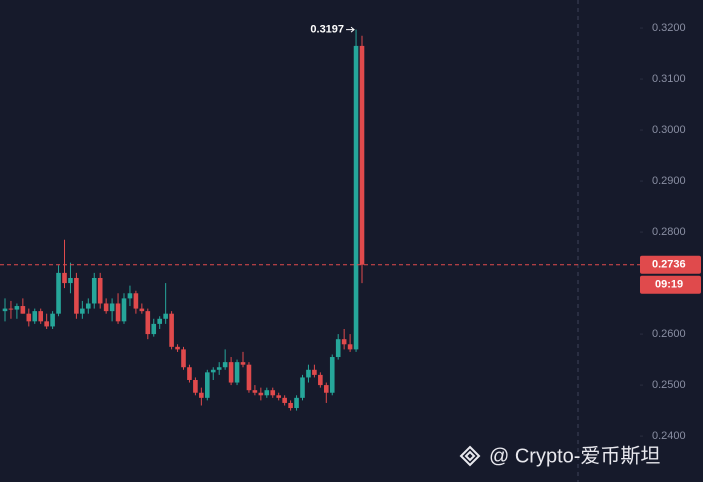 This screenshot has height=482, width=703. What do you see at coordinates (574, 455) in the screenshot?
I see `watermark: @ Crypto-爱币斯坦` at bounding box center [574, 455].